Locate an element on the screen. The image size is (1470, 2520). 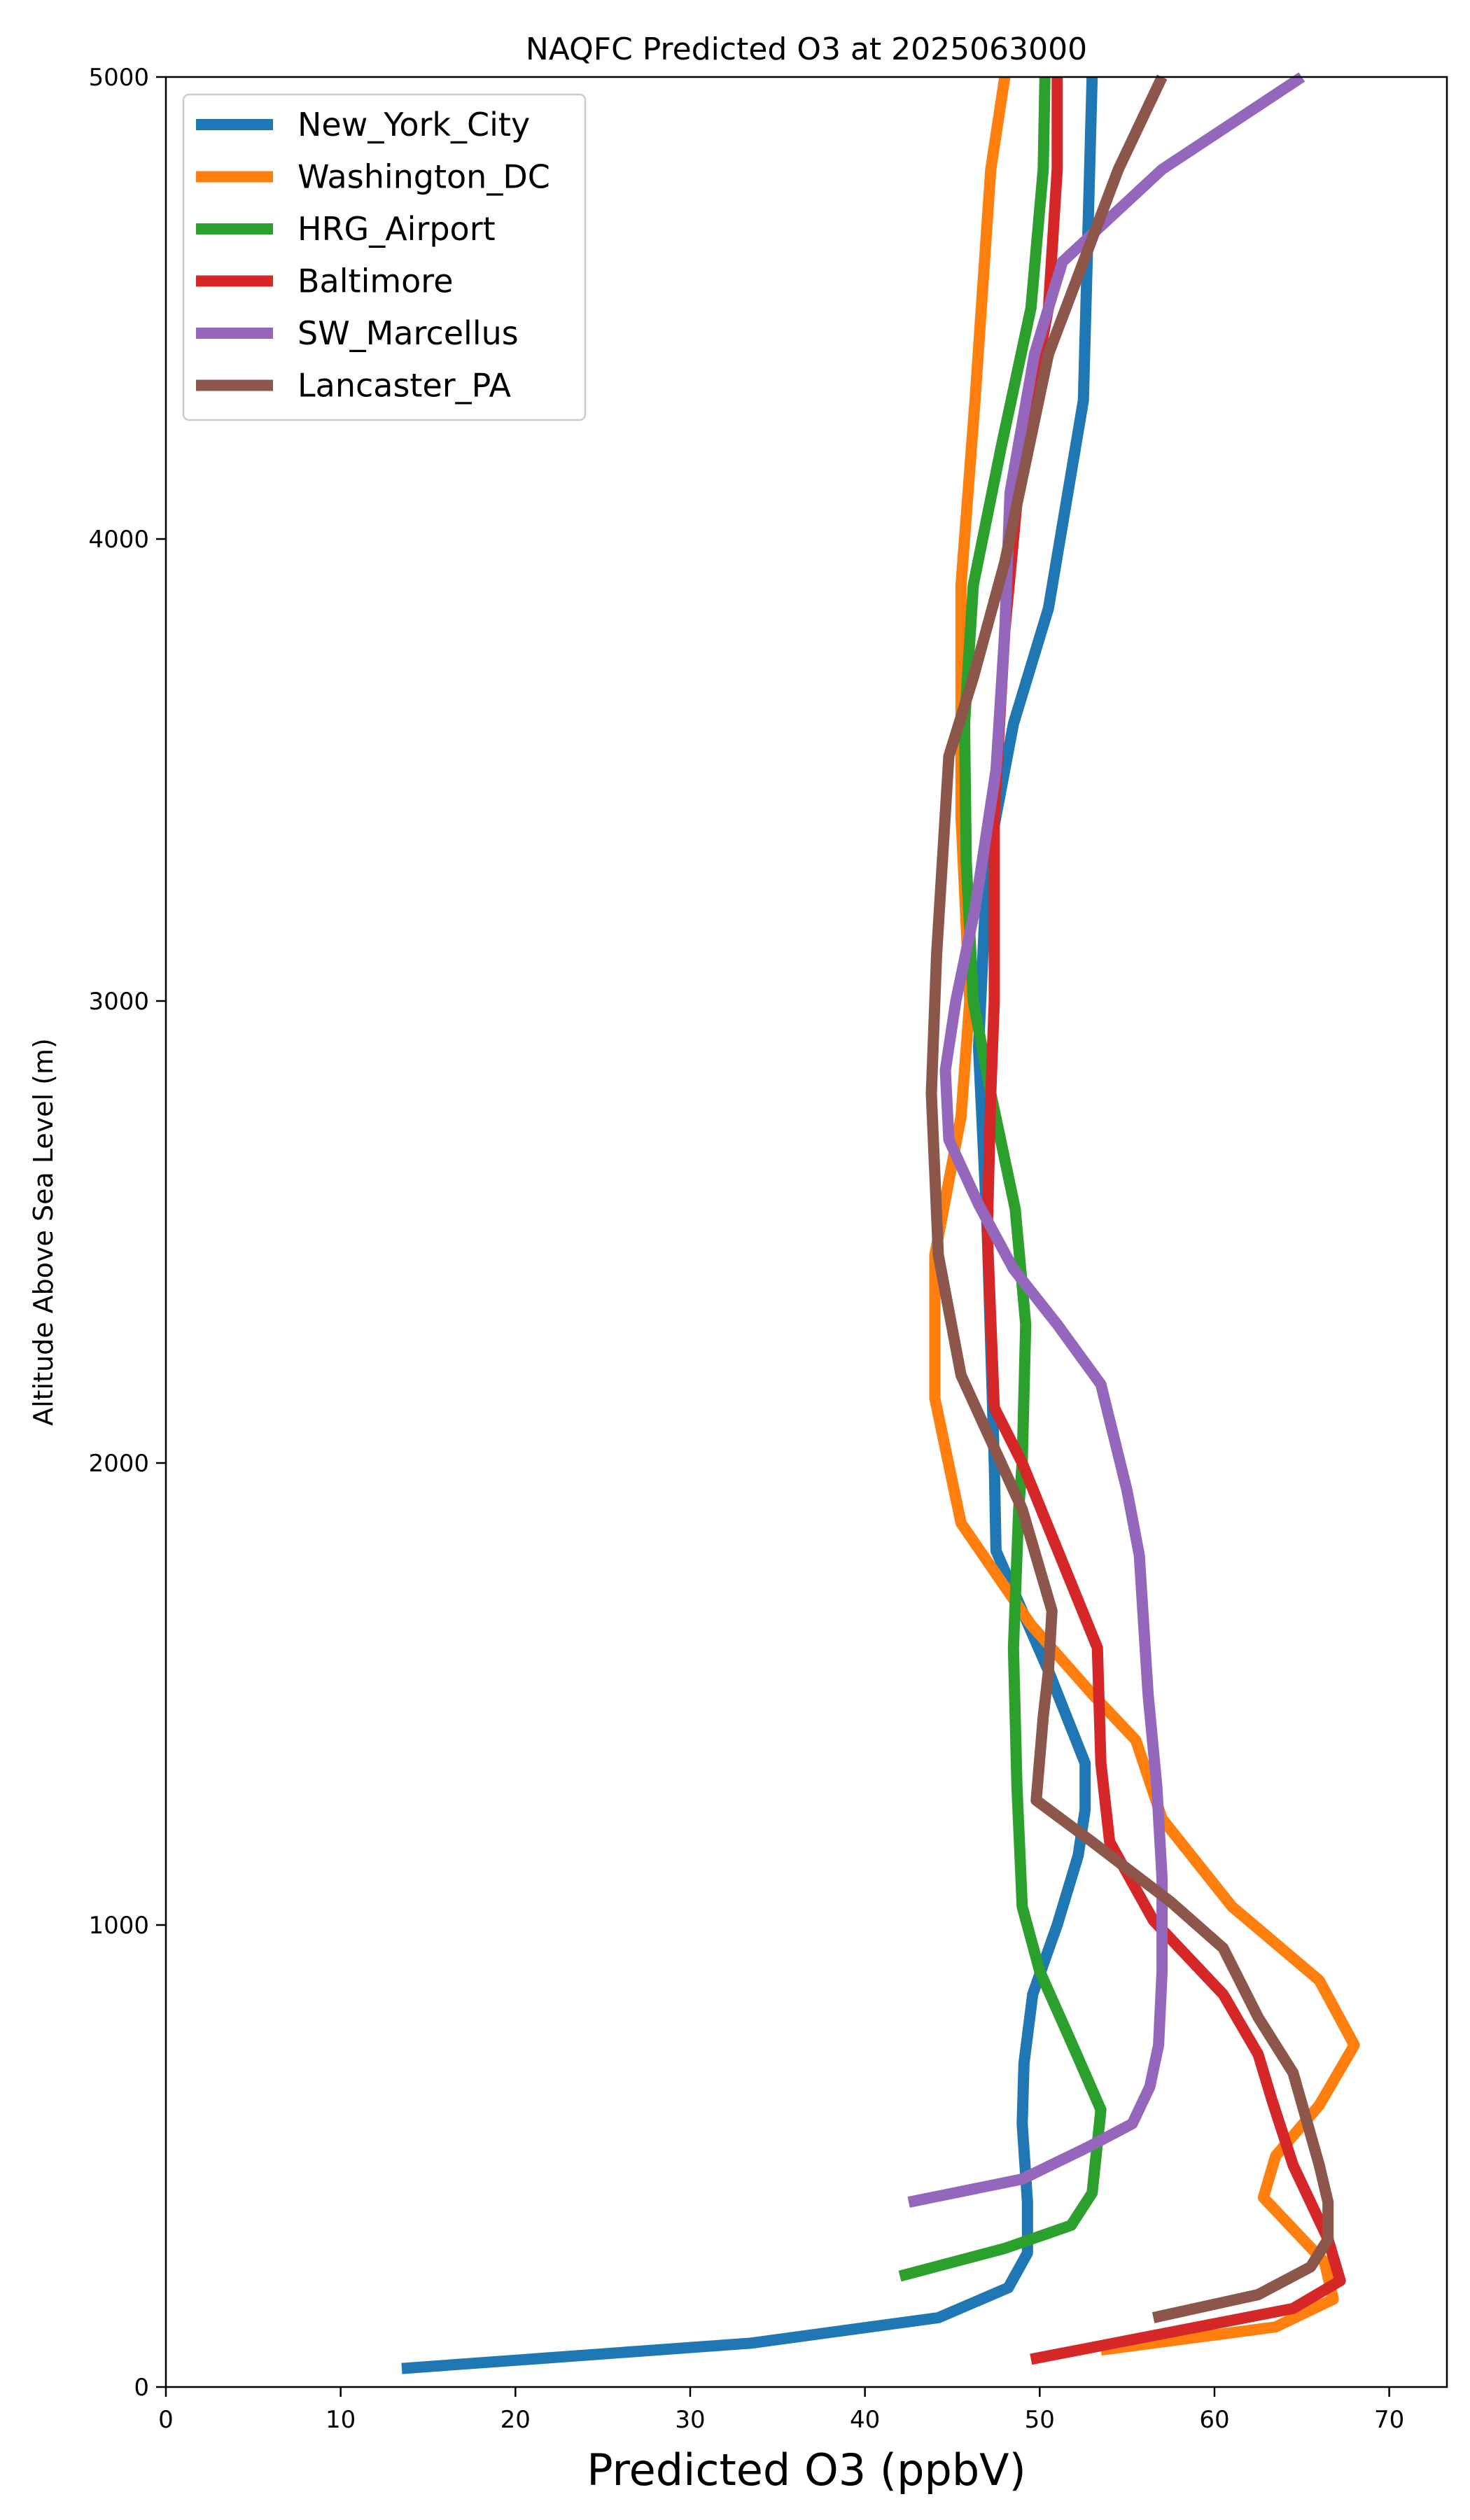
legend-label-lancaster-pa: Lancaster_PA is located at coordinates (404, 386).